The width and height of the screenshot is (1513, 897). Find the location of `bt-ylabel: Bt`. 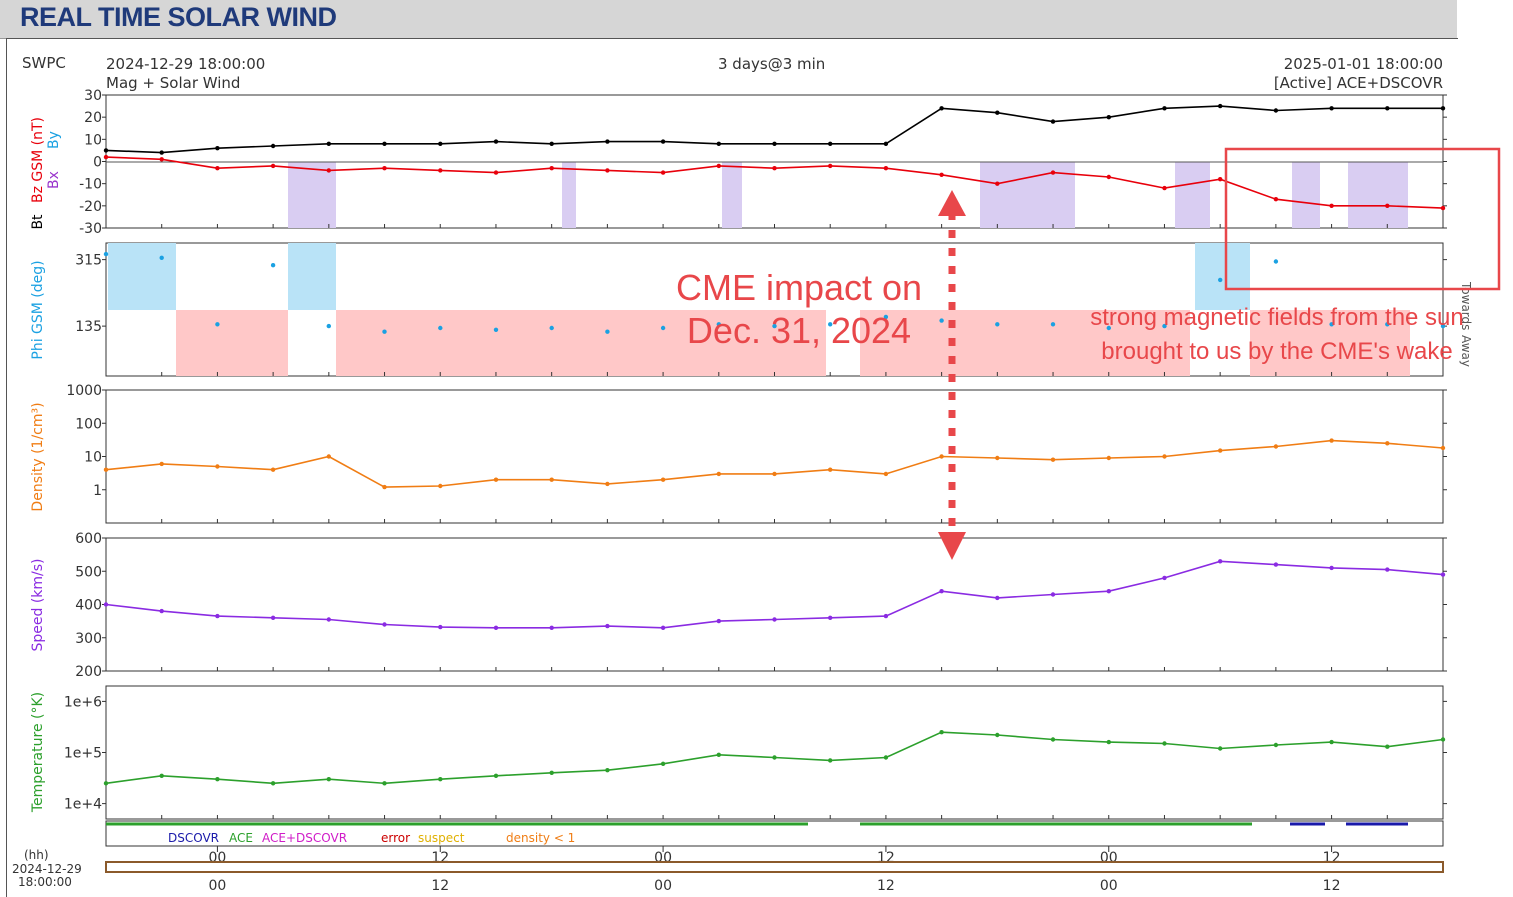

bt-ylabel: Bt is located at coordinates (38, 222).